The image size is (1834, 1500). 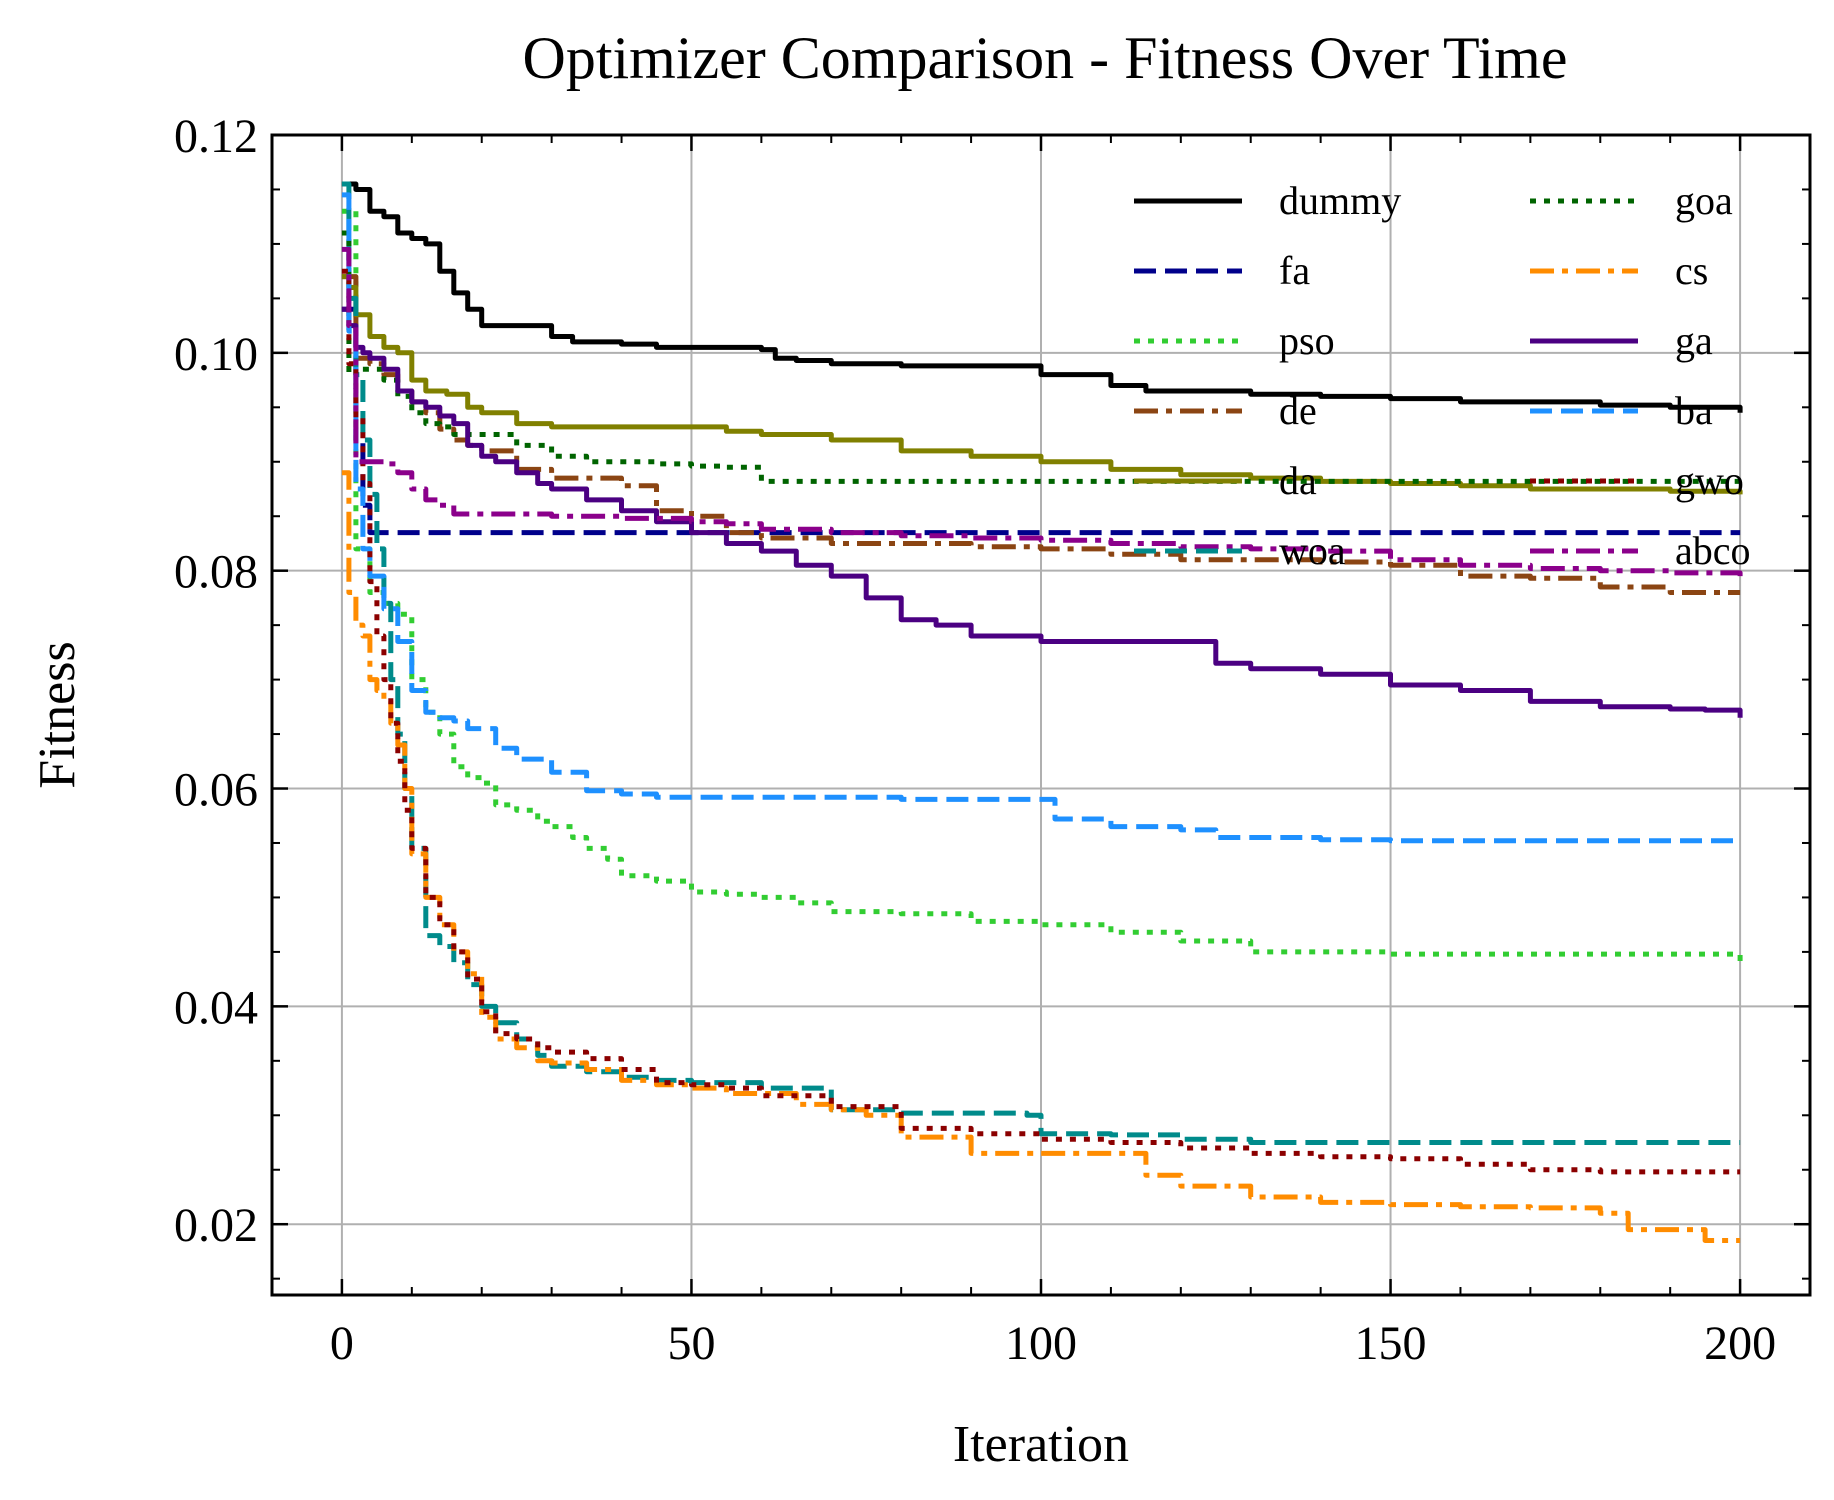 What do you see at coordinates (1307, 340) in the screenshot?
I see `legend-label-pso: pso` at bounding box center [1307, 340].